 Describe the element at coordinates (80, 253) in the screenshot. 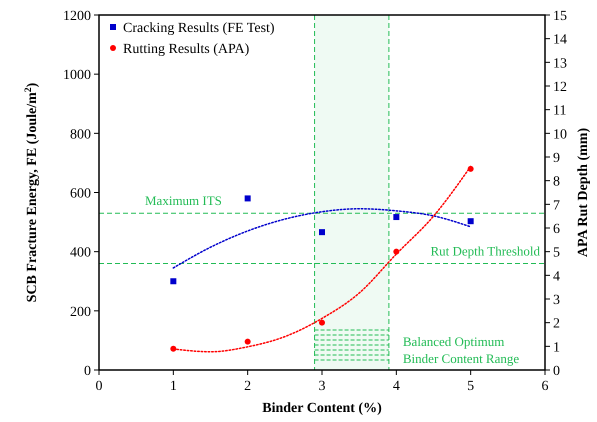

I see `y-tick-label: 400` at that location.